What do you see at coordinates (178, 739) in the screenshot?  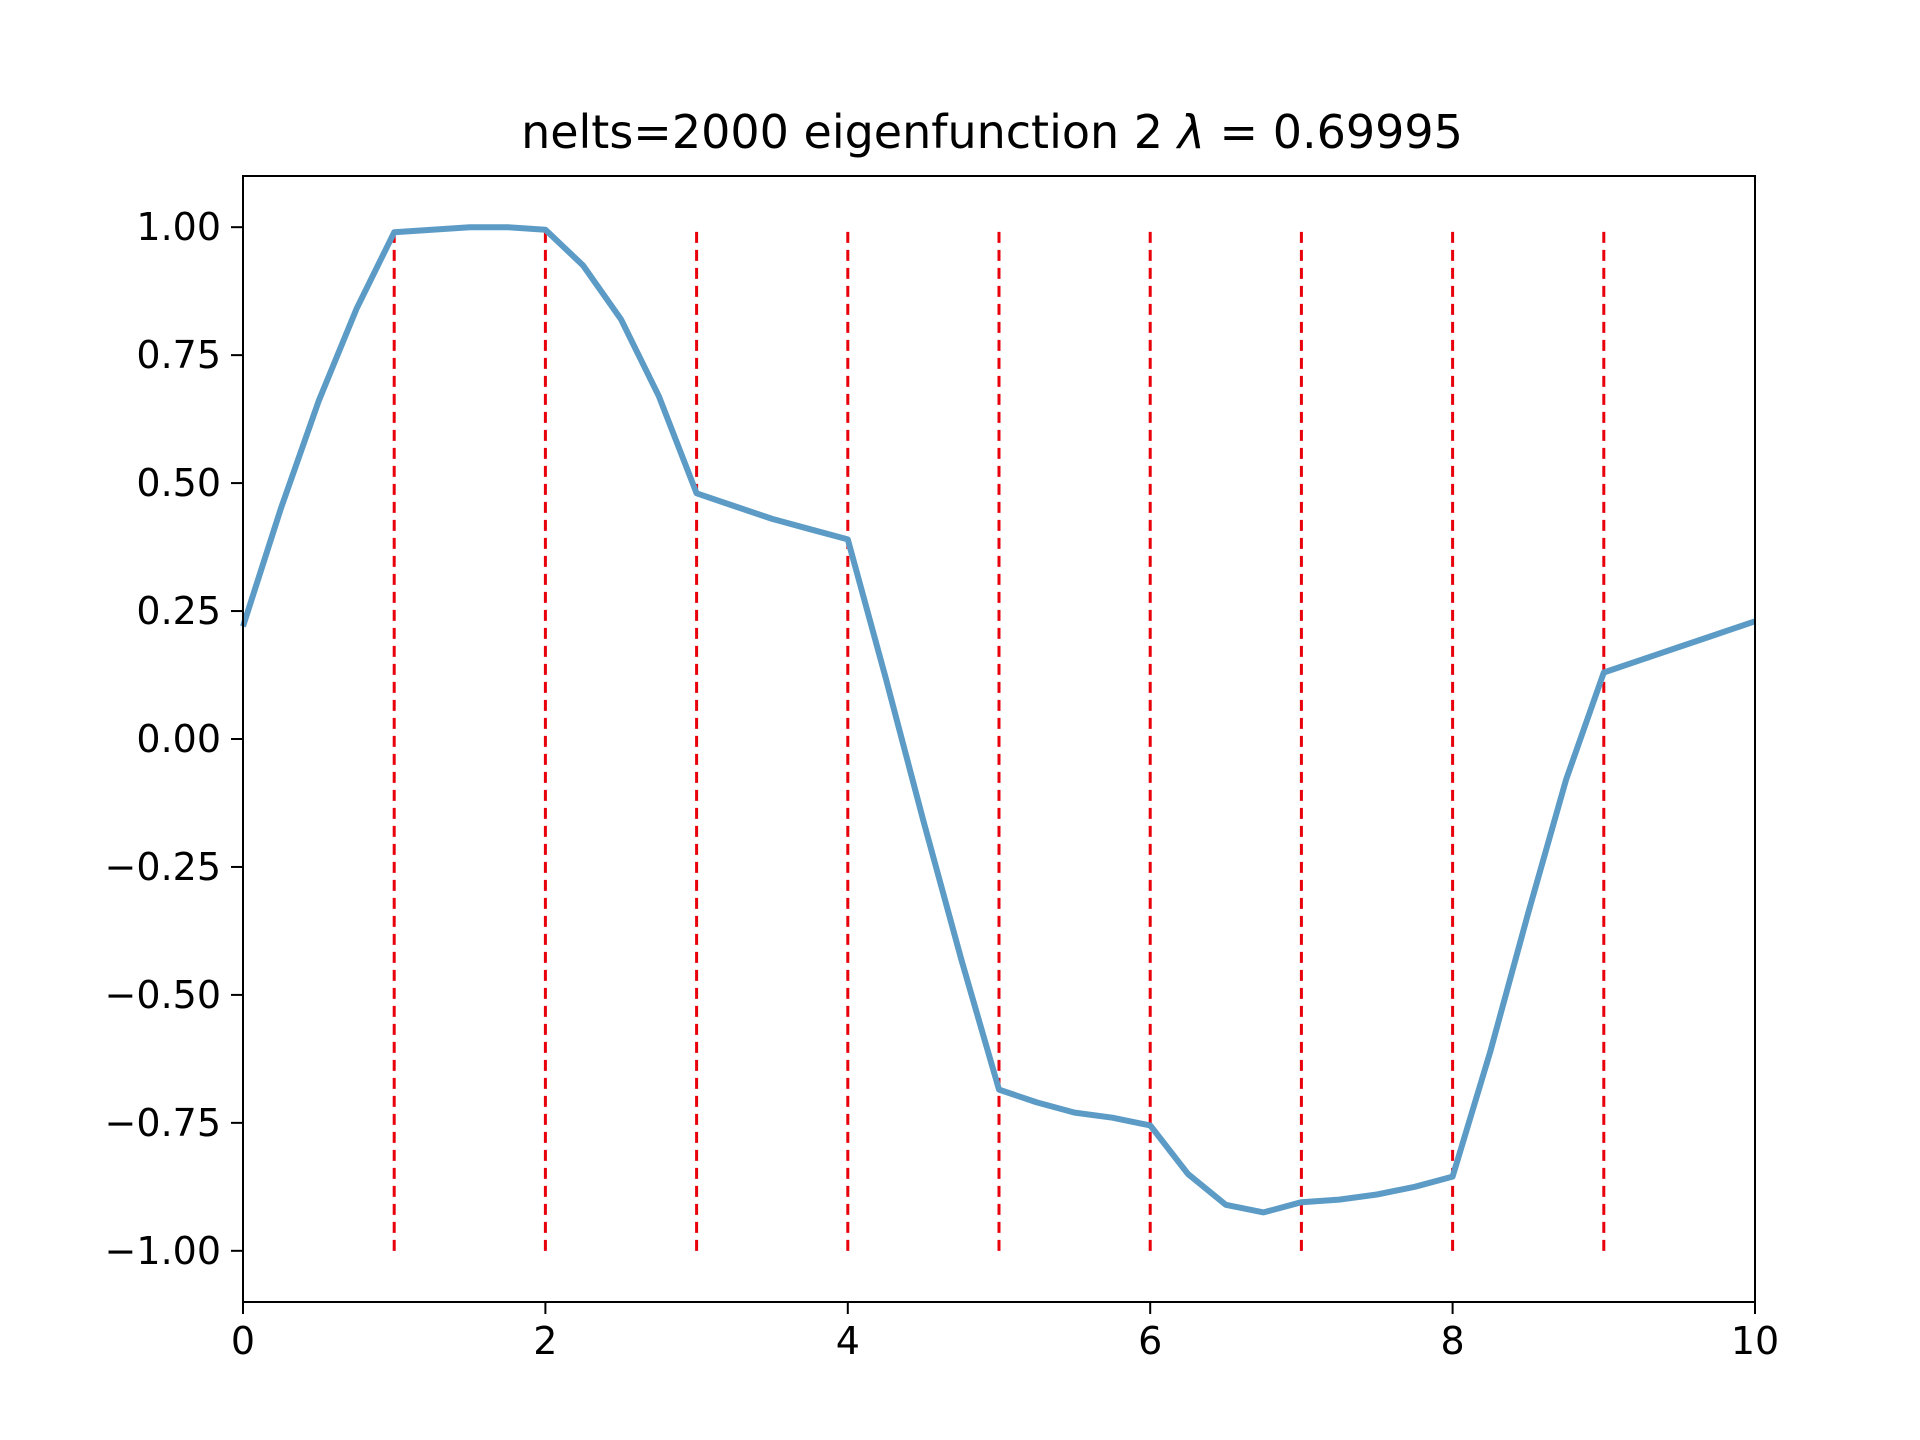 I see `y-tick-label: 0.00` at bounding box center [178, 739].